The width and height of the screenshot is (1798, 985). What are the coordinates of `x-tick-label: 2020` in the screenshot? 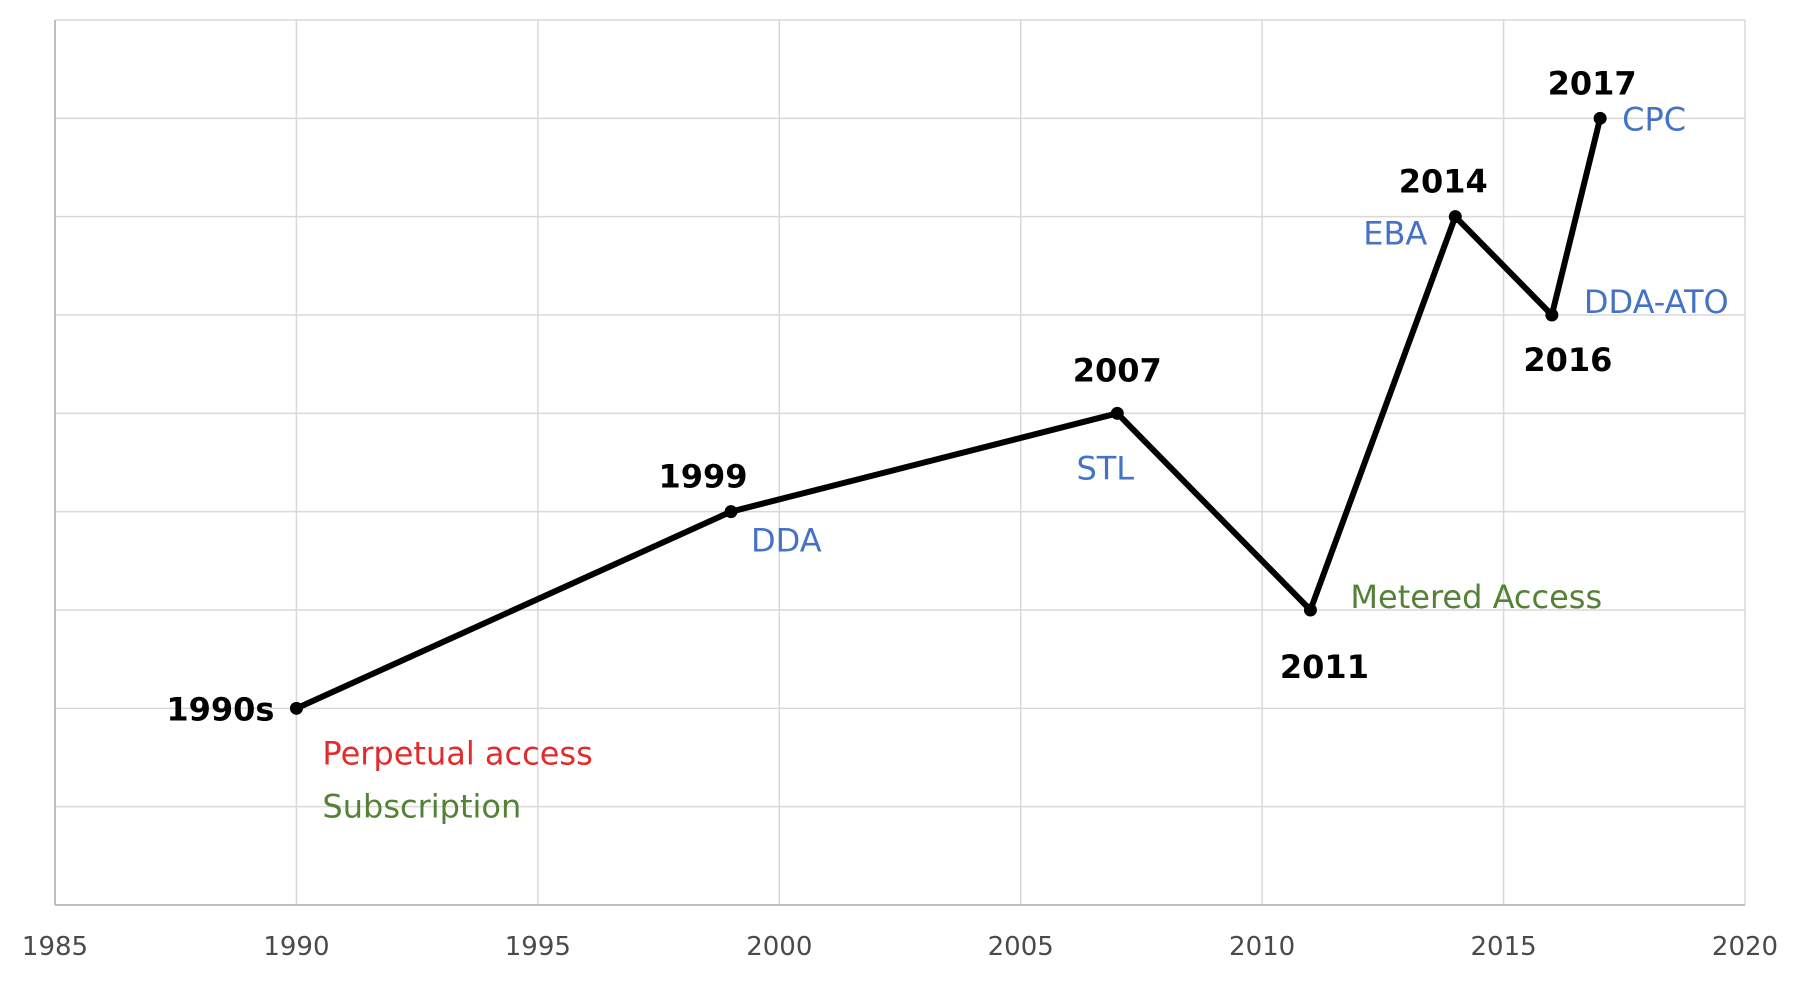 It's located at (1745, 947).